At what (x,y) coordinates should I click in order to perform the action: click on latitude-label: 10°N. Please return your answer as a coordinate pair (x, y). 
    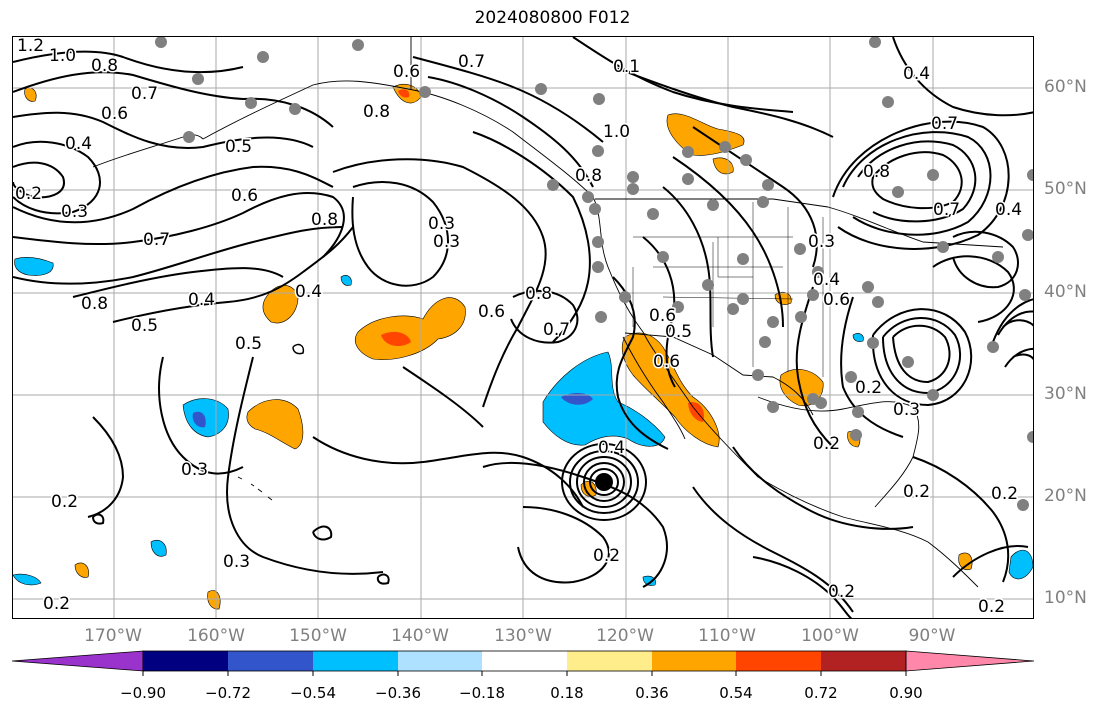
    Looking at the image, I should click on (1065, 598).